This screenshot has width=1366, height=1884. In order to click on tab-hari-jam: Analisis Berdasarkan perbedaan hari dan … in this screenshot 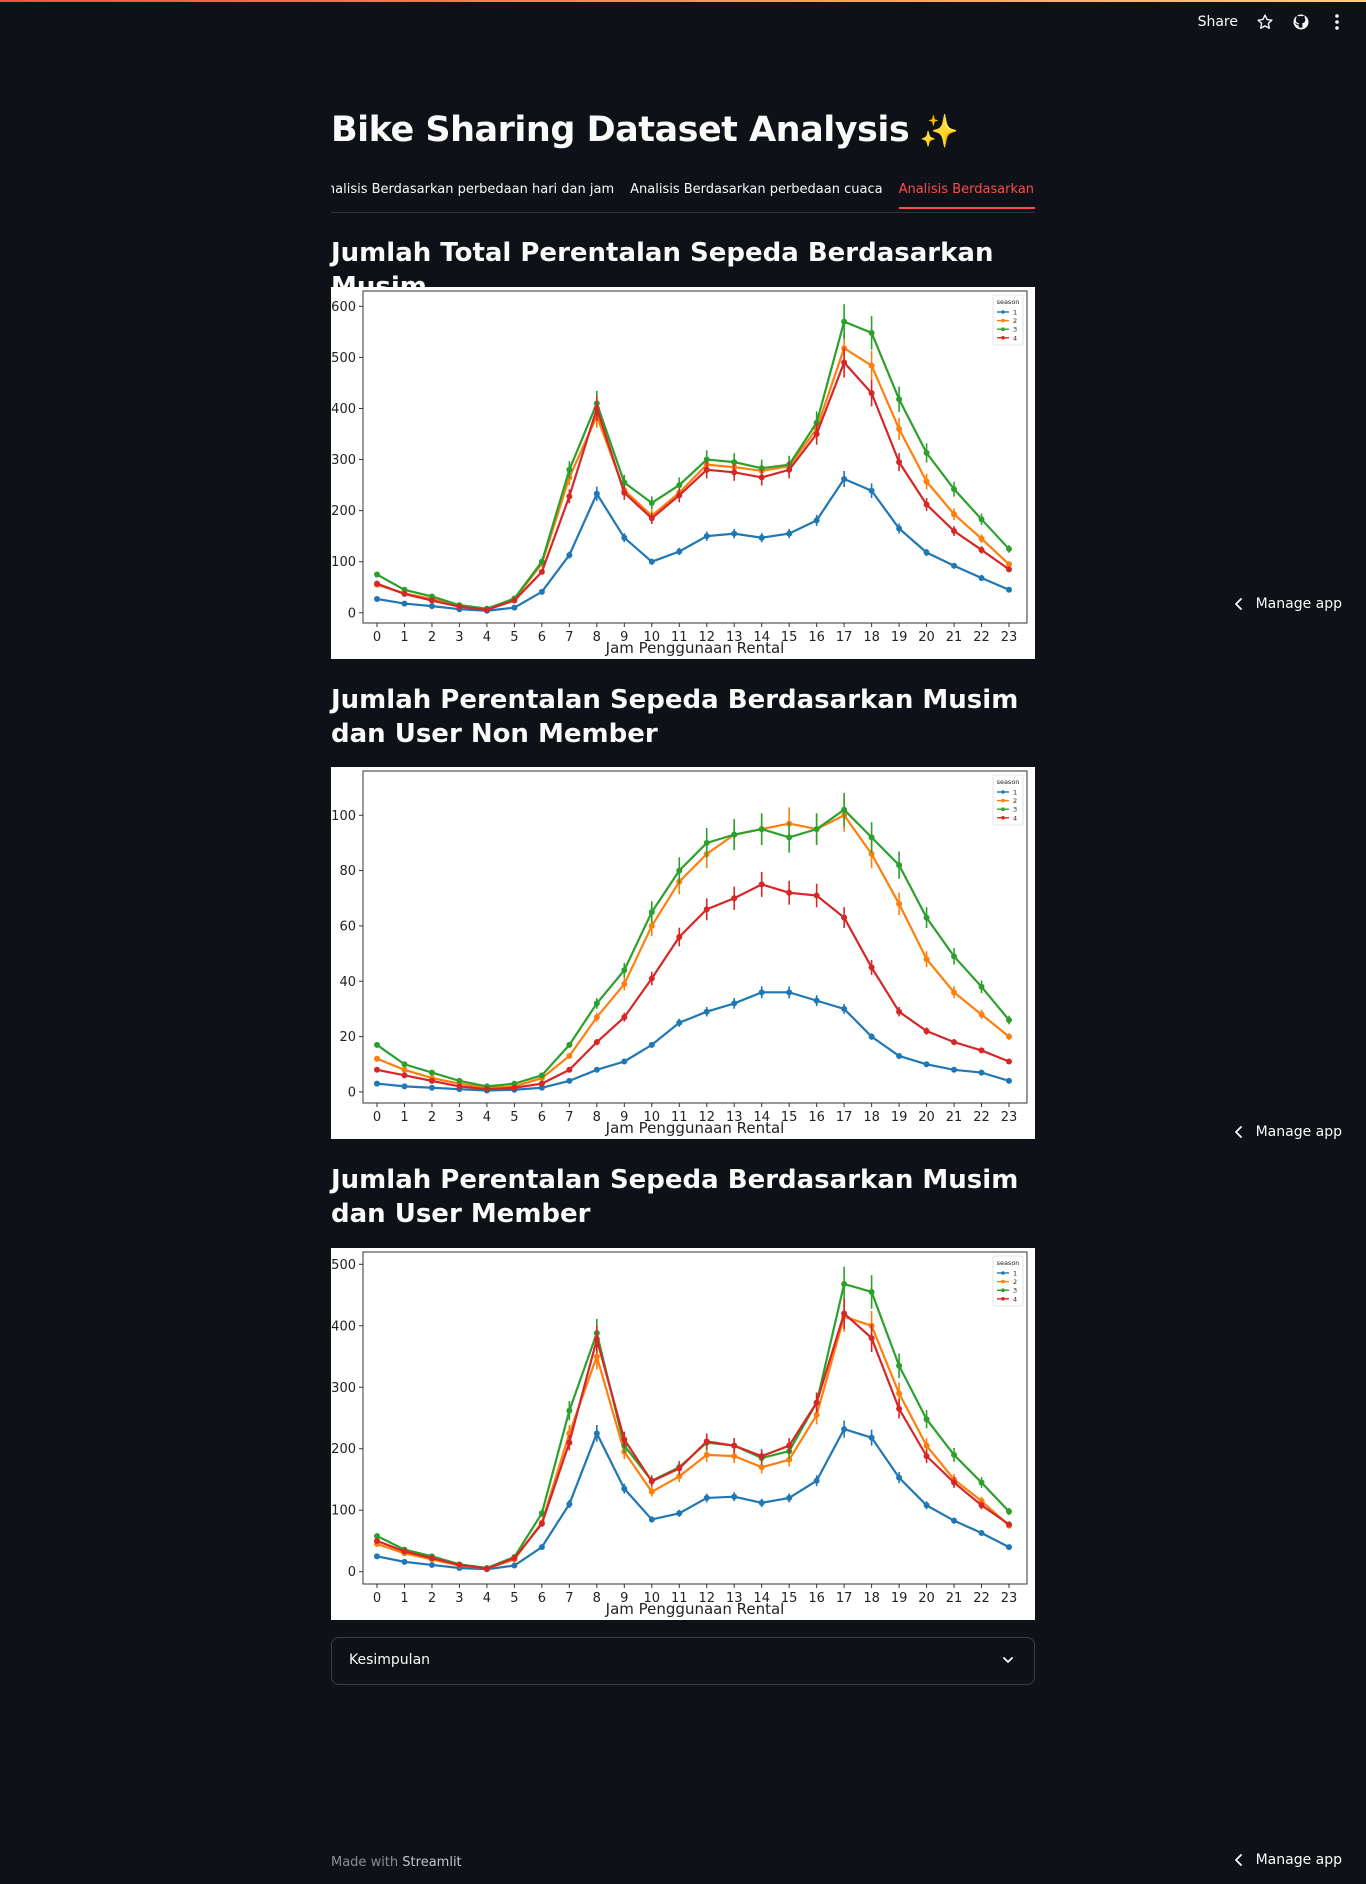, I will do `click(473, 189)`.